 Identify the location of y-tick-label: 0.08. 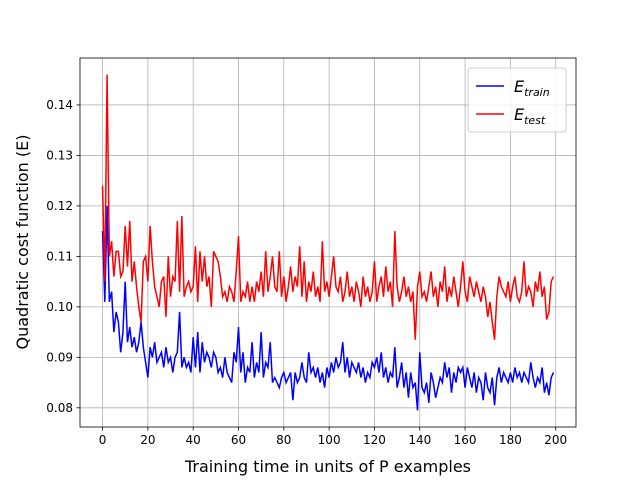
(59, 408).